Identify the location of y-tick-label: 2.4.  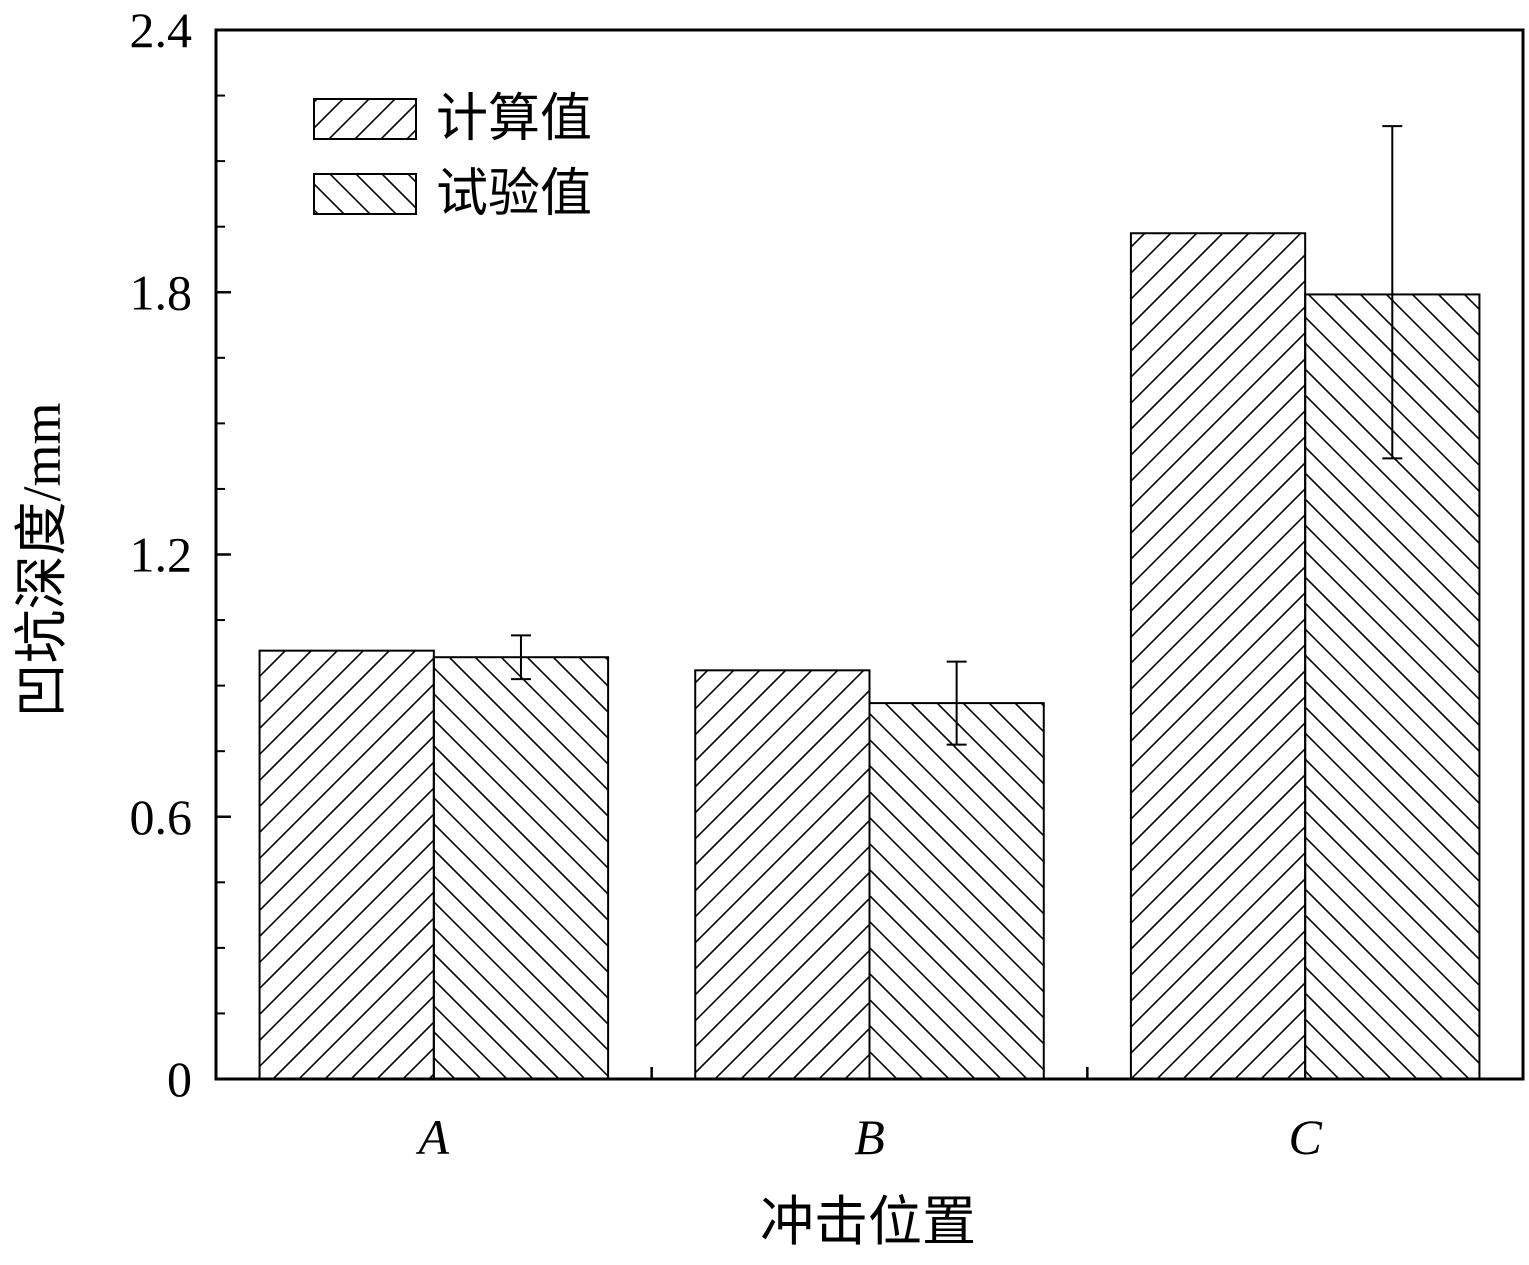
(161, 30).